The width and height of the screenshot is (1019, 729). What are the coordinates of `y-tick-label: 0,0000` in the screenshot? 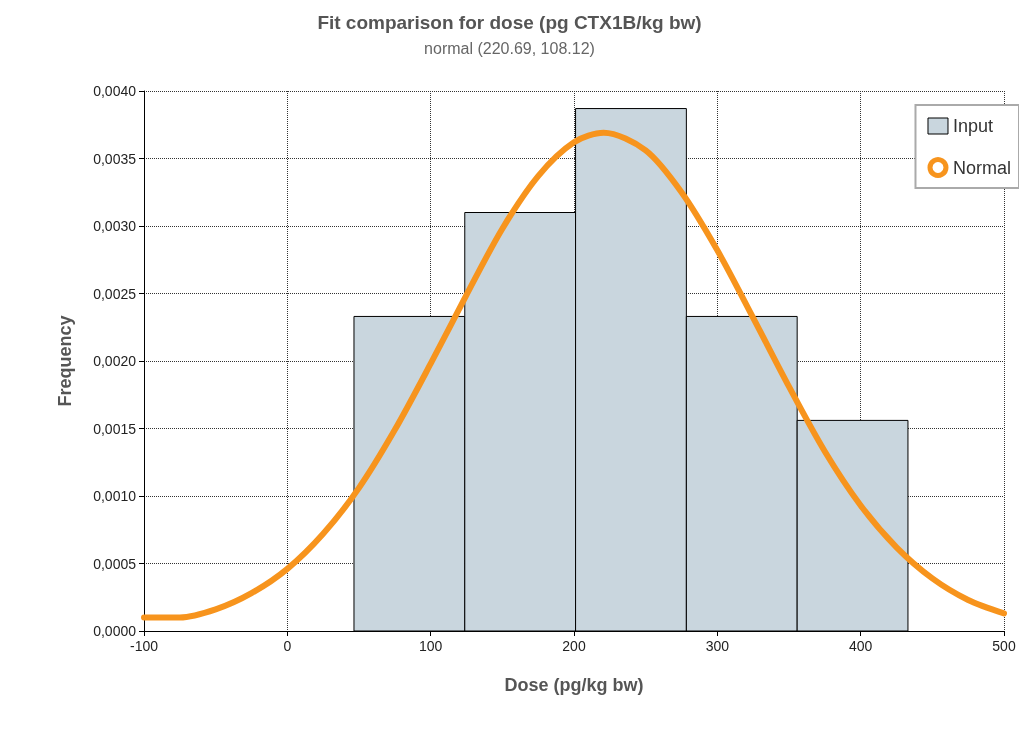 It's located at (115, 631).